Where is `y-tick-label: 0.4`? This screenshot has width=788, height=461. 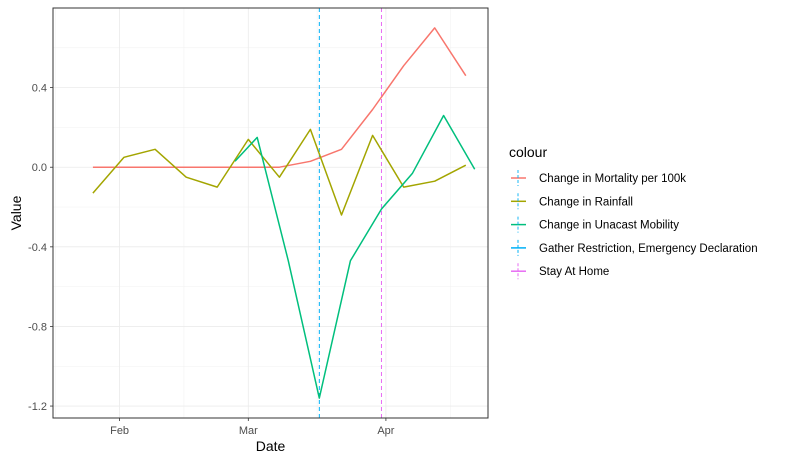 y-tick-label: 0.4 is located at coordinates (39, 89).